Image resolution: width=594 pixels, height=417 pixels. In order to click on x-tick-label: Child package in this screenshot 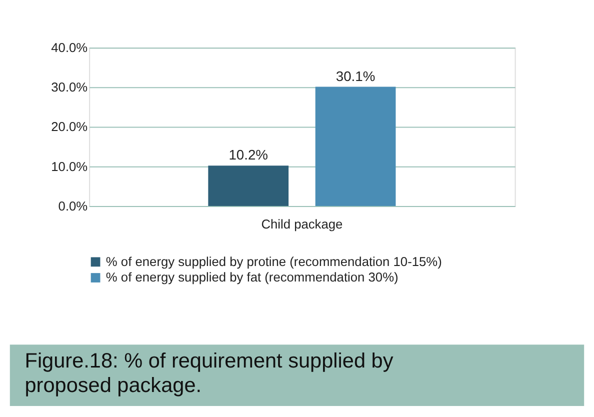, I will do `click(302, 224)`.